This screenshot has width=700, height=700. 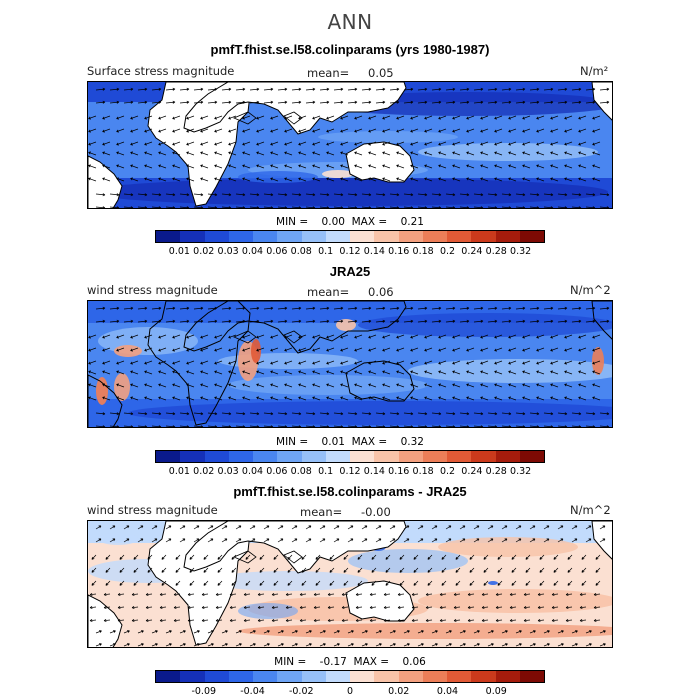 What do you see at coordinates (350, 491) in the screenshot?
I see `panel-3-title: pmfT.fhist.se.l58.colinparams - JRA25` at bounding box center [350, 491].